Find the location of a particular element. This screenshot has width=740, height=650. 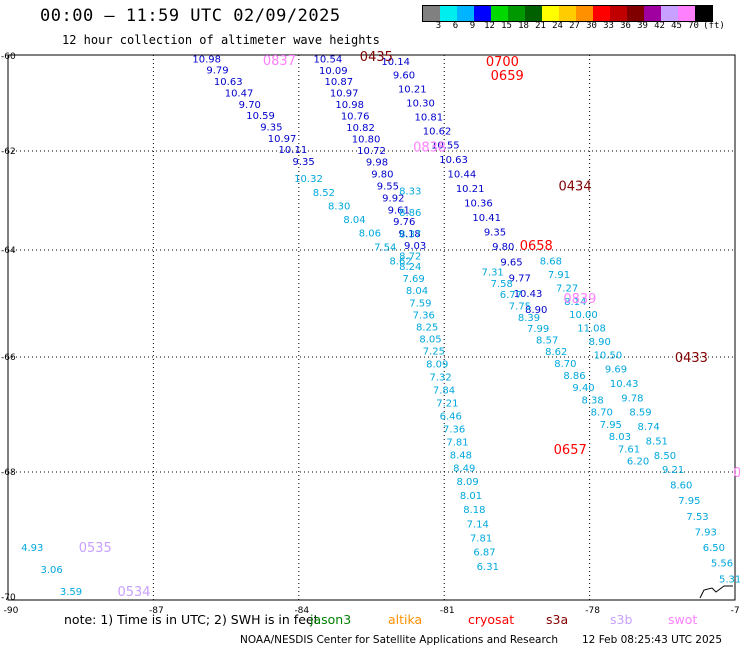

wave-height-label: 8.57 is located at coordinates (547, 341).